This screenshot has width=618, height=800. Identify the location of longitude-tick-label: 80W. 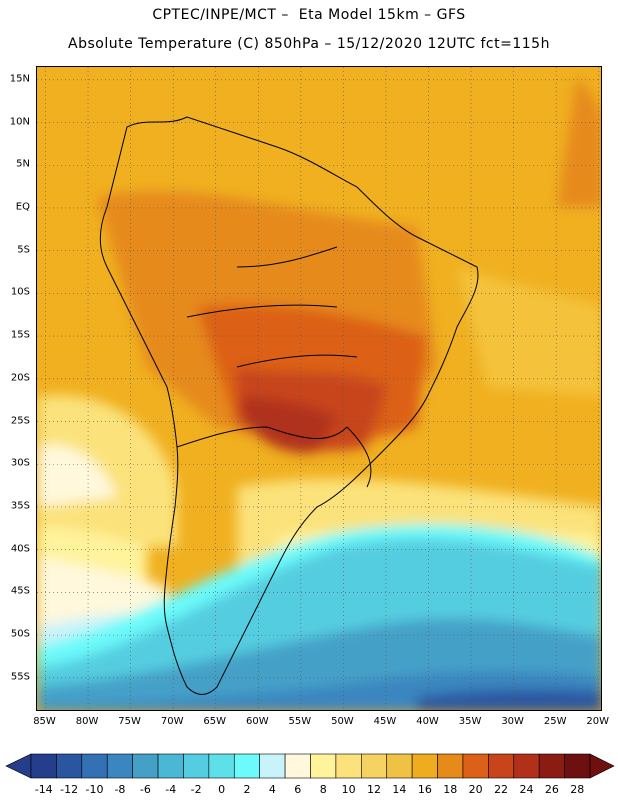
(87, 721).